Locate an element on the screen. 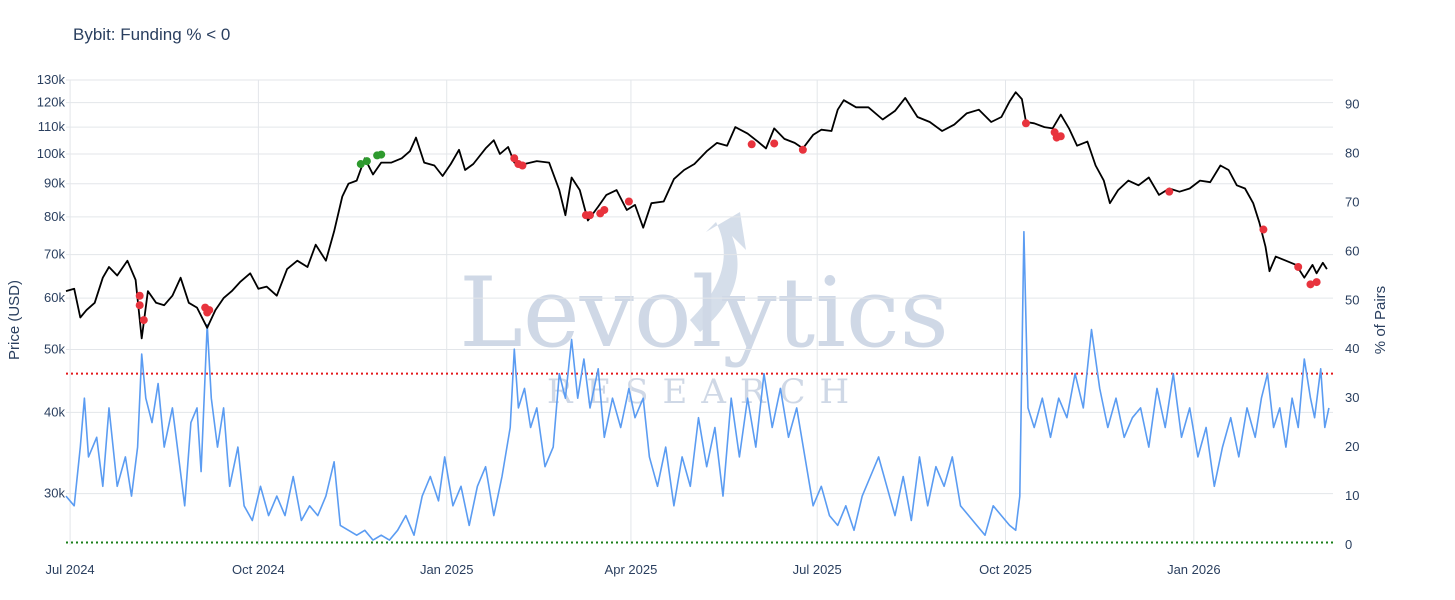 Image resolution: width=1455 pixels, height=600 pixels. y-right-tick-label: 10 is located at coordinates (1352, 495).